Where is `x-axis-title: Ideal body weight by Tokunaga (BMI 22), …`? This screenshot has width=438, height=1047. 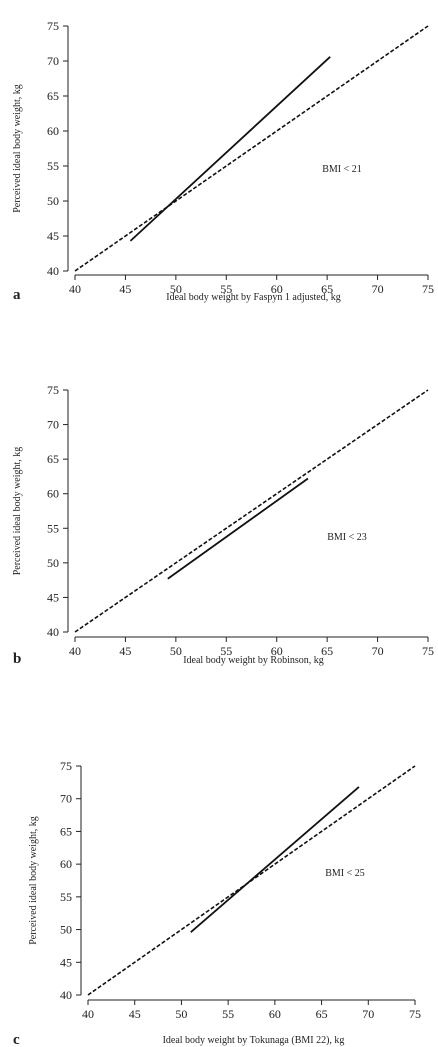
x-axis-title: Ideal body weight by Tokunaga (BMI 22), … is located at coordinates (254, 1040).